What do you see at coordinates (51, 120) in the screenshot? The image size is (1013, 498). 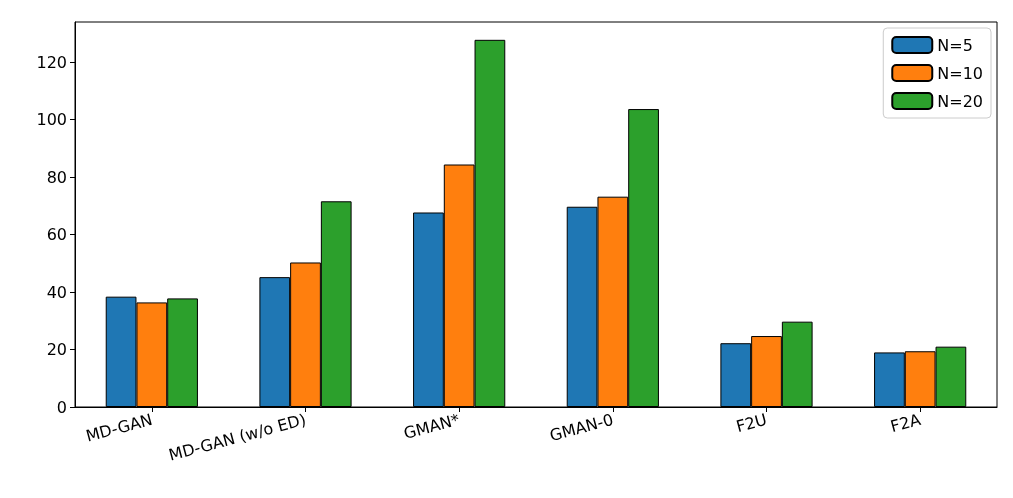 I see `y-tick-label: 100` at bounding box center [51, 120].